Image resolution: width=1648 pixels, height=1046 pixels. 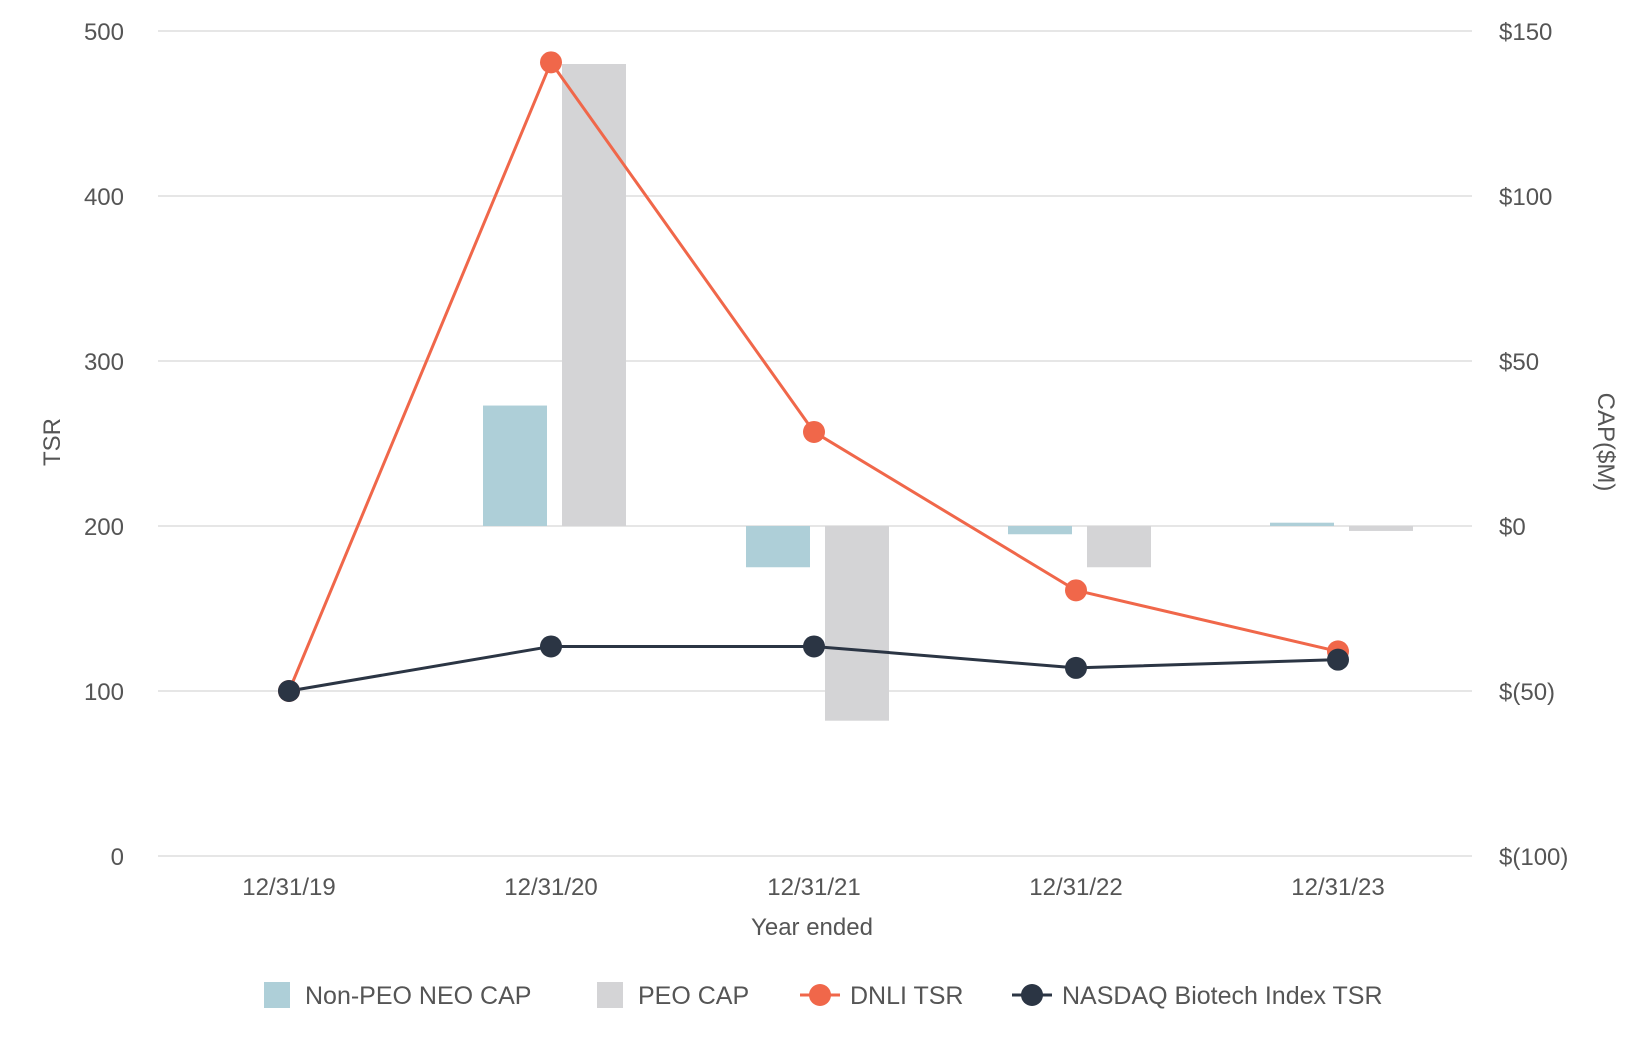 I want to click on y-left-tick-label: 100, so click(x=104, y=692).